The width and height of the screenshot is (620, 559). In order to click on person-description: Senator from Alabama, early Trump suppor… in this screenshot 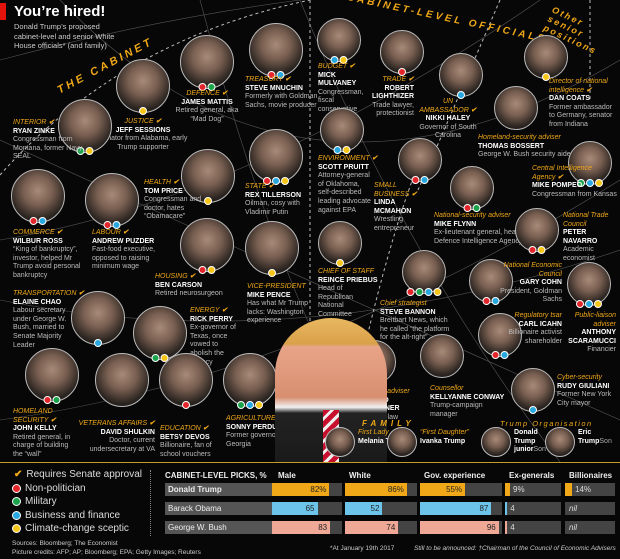, I will do `click(143, 143)`.